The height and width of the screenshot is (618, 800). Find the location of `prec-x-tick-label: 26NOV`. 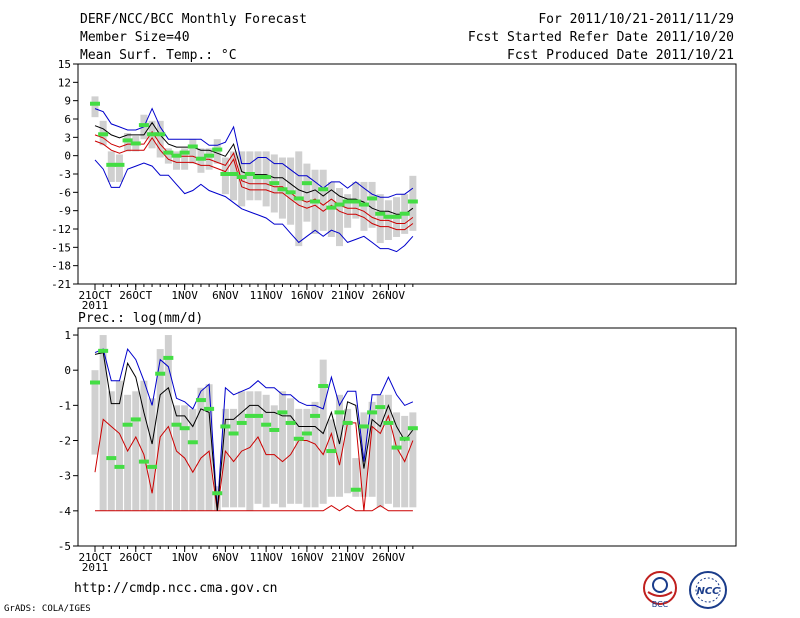

prec-x-tick-label: 26NOV is located at coordinates (388, 557).